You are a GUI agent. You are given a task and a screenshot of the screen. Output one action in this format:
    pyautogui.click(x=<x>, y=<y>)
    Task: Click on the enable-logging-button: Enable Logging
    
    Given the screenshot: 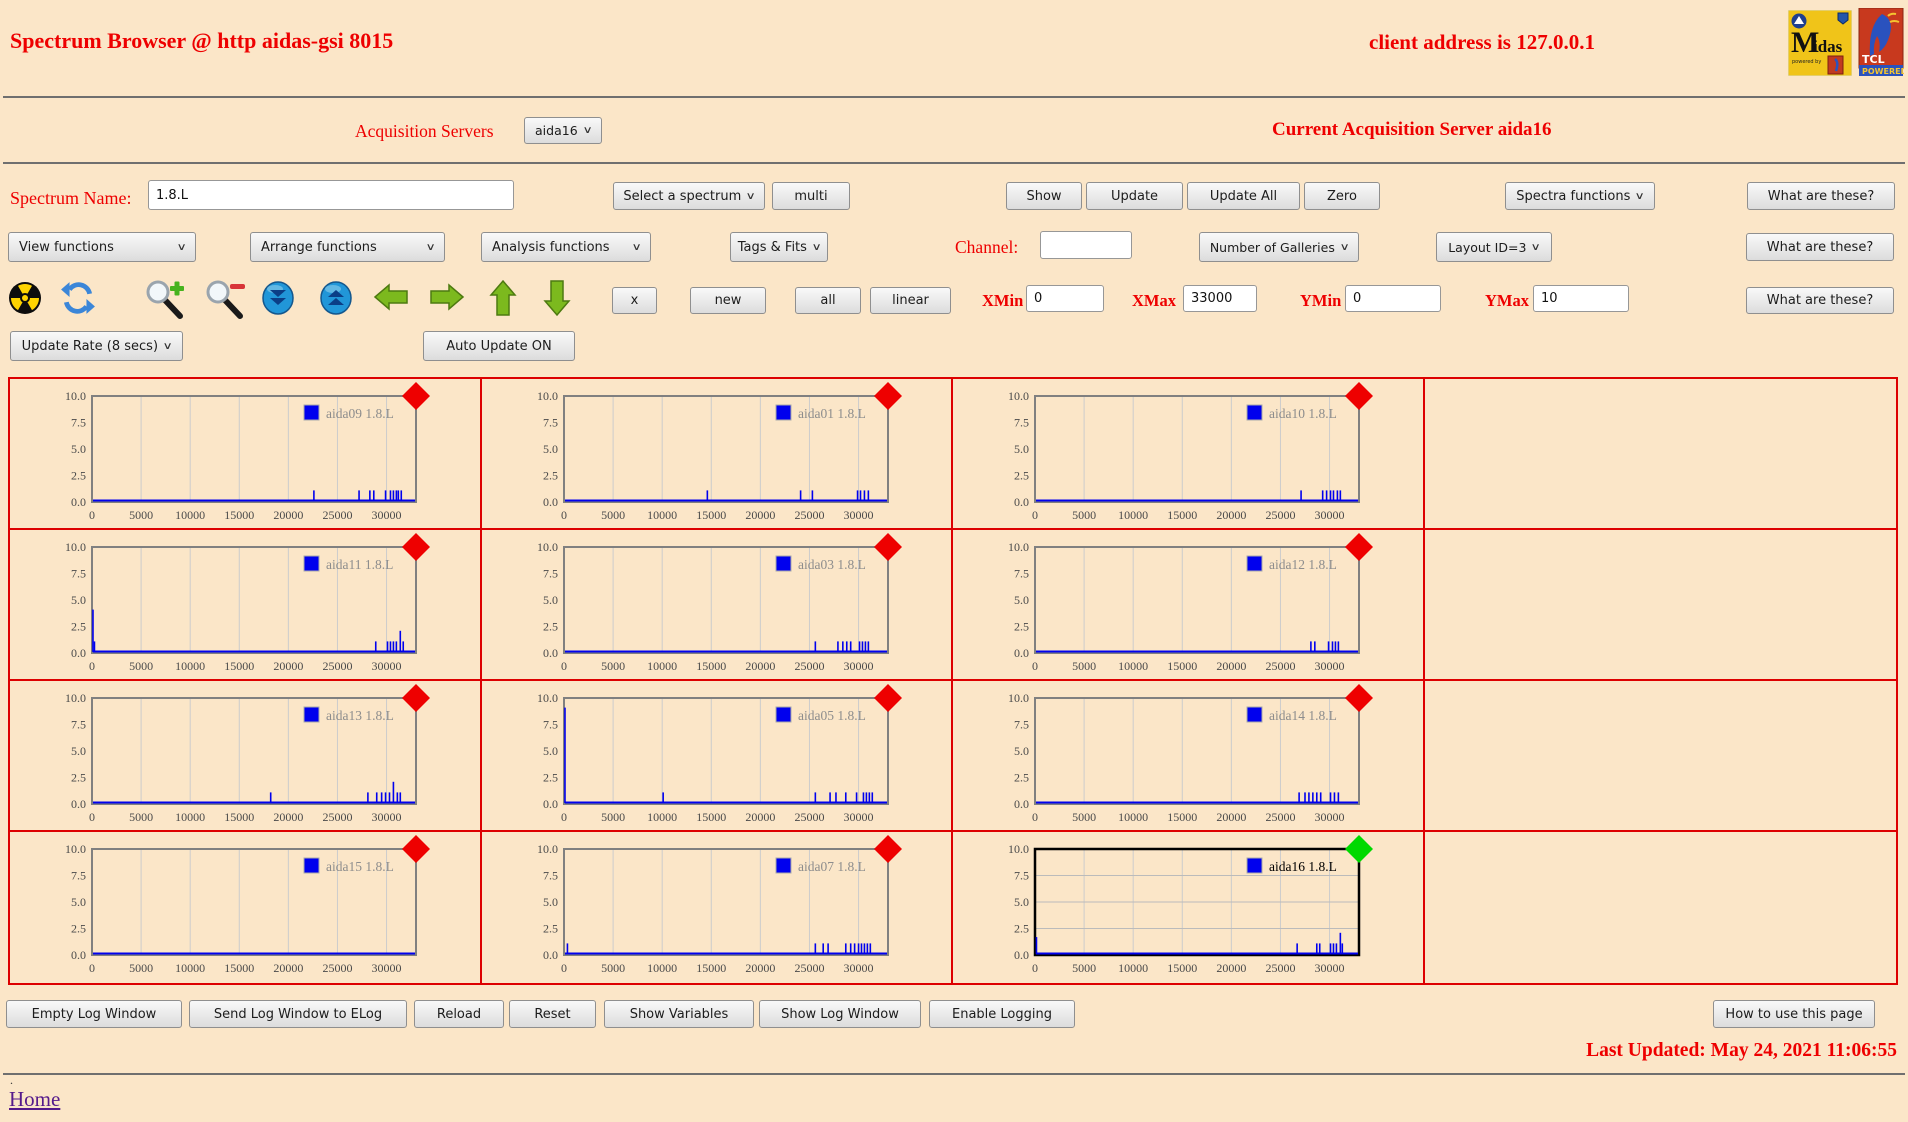 What is the action you would take?
    pyautogui.click(x=1002, y=1014)
    